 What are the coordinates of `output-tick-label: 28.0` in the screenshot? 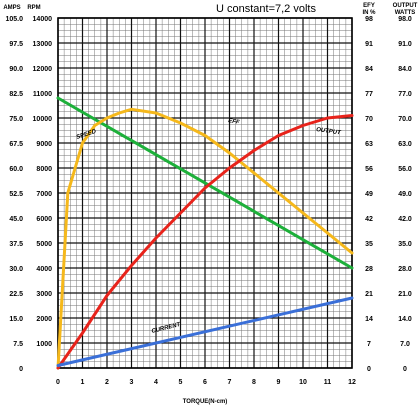 It's located at (405, 269).